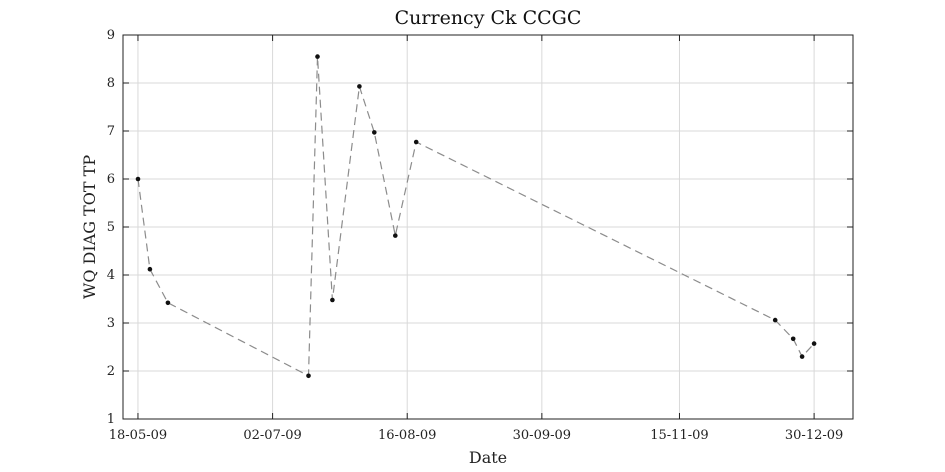  Describe the element at coordinates (111, 179) in the screenshot. I see `y-tick-label: 6` at that location.